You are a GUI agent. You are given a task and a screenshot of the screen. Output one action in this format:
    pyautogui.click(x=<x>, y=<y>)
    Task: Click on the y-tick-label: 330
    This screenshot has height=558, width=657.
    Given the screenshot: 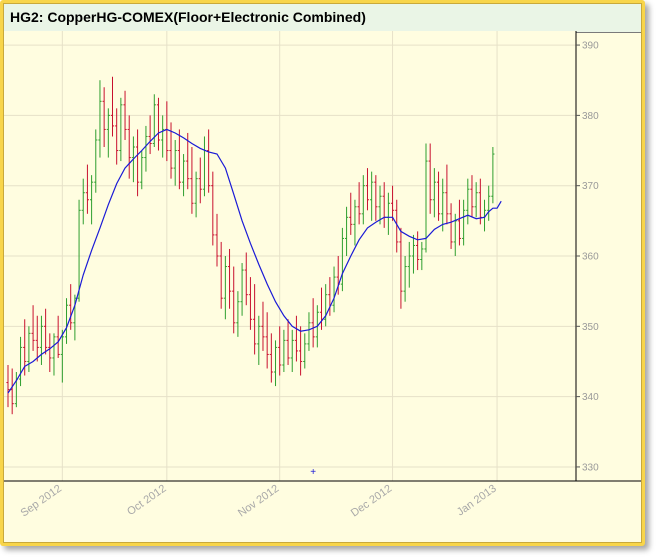 What is the action you would take?
    pyautogui.click(x=590, y=467)
    